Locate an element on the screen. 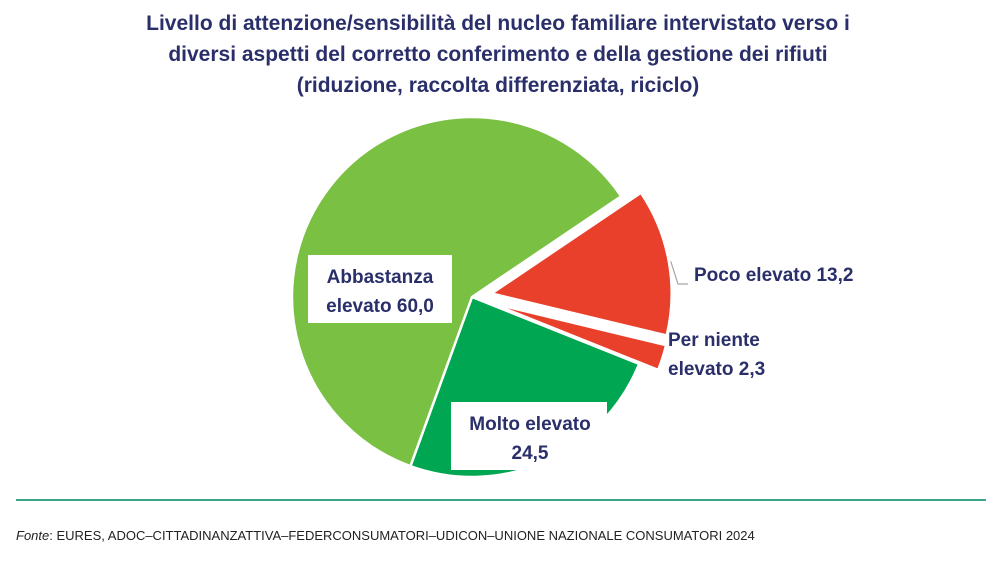 The image size is (996, 561). slice-label-1: Poco elevato 13,2 is located at coordinates (773, 275).